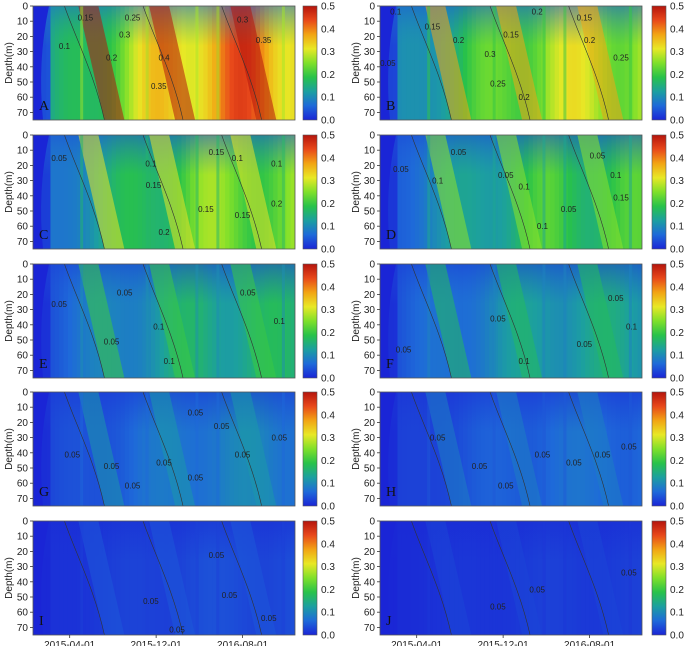 This screenshot has width=685, height=646. Describe the element at coordinates (41, 578) in the screenshot. I see `low-value-edge` at that location.